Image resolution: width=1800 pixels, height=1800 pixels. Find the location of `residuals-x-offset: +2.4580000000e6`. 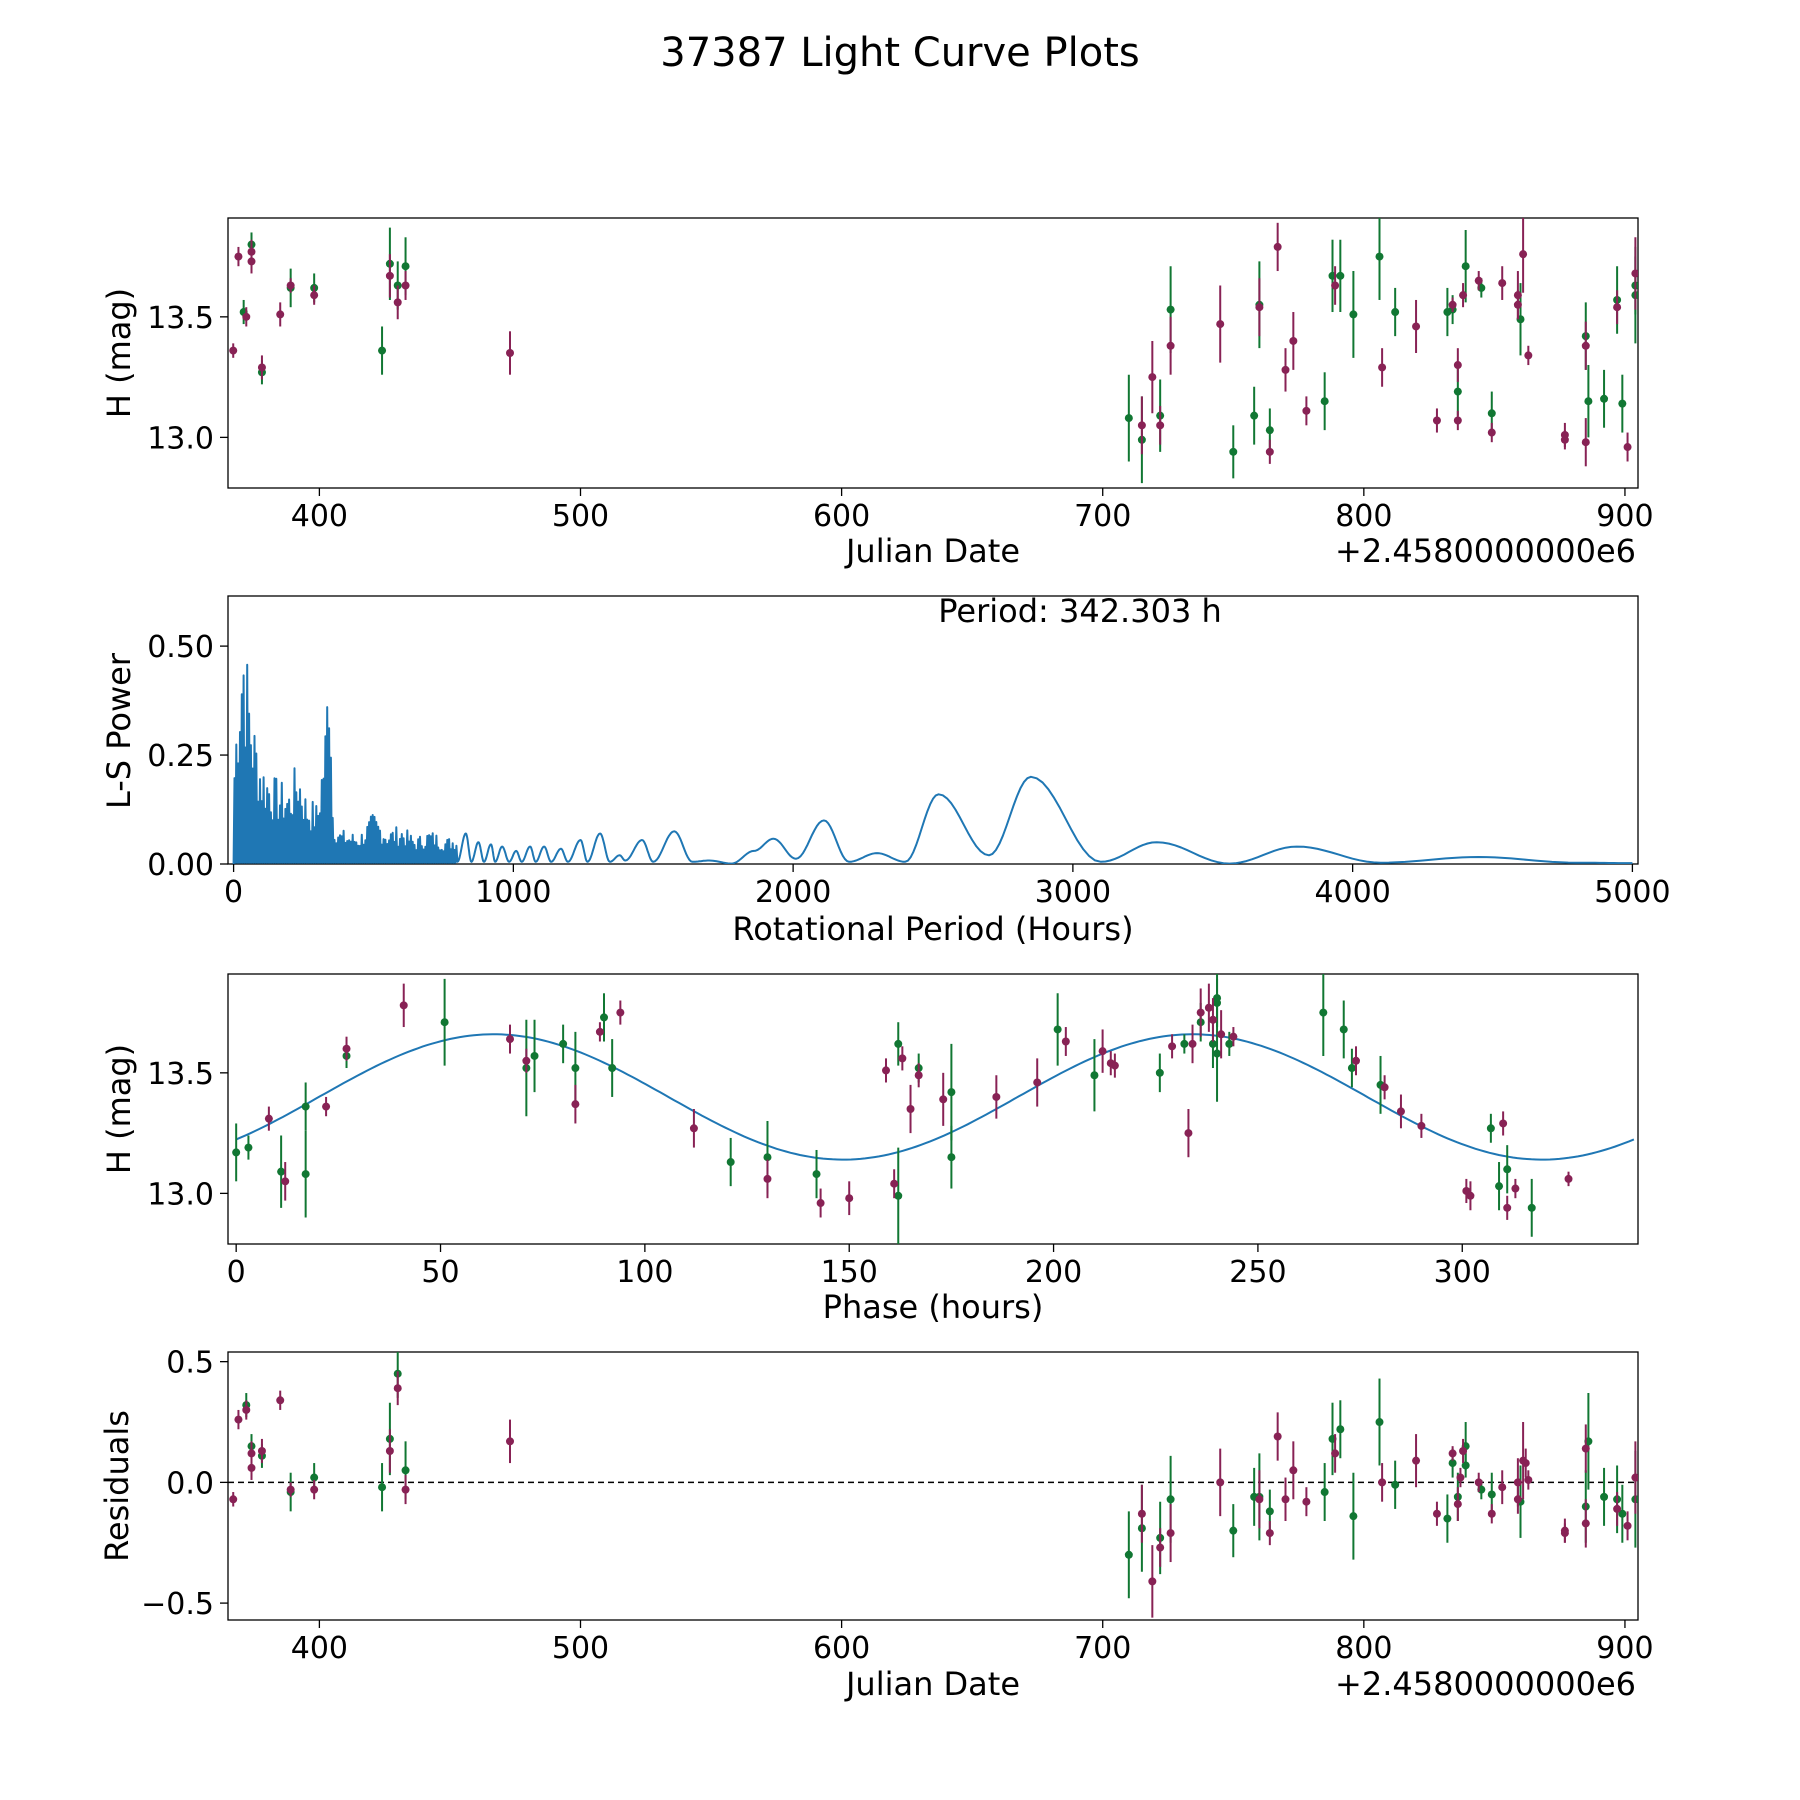

residuals-x-offset: +2.4580000000e6 is located at coordinates (1485, 1684).